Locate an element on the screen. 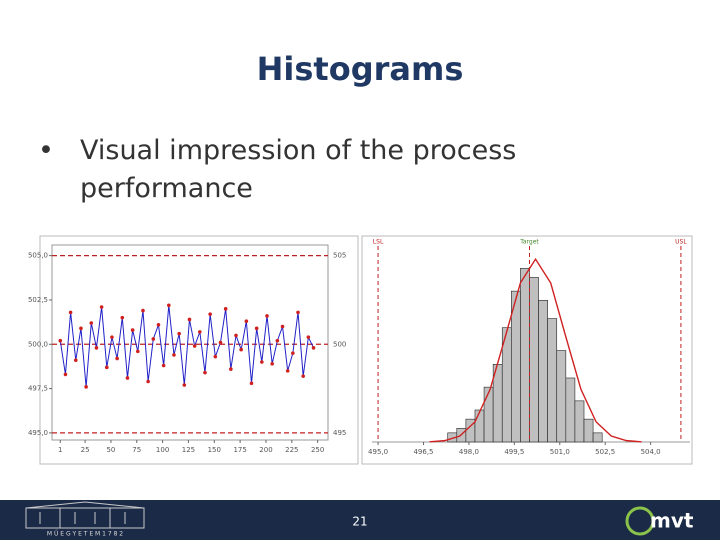  x-tick-label: 50 is located at coordinates (110, 450).